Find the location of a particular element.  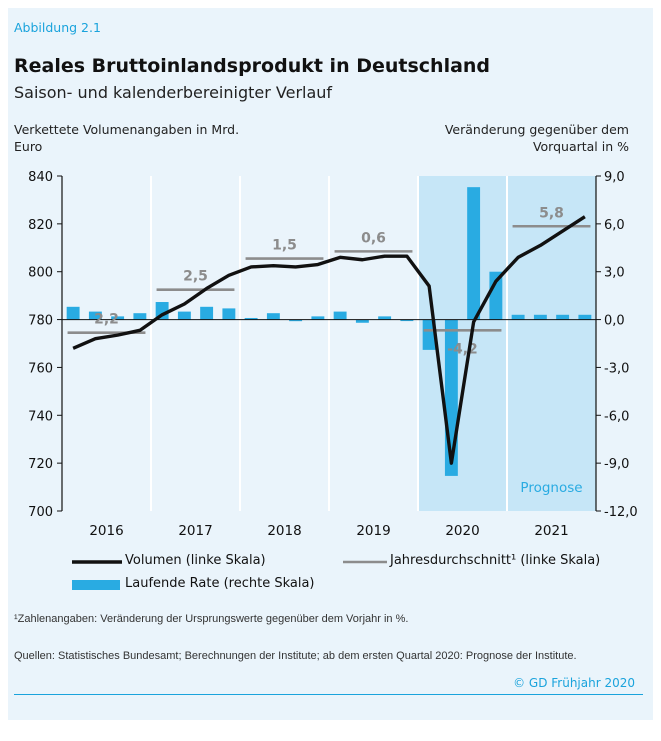

legend-avg-swatch is located at coordinates (365, 562).